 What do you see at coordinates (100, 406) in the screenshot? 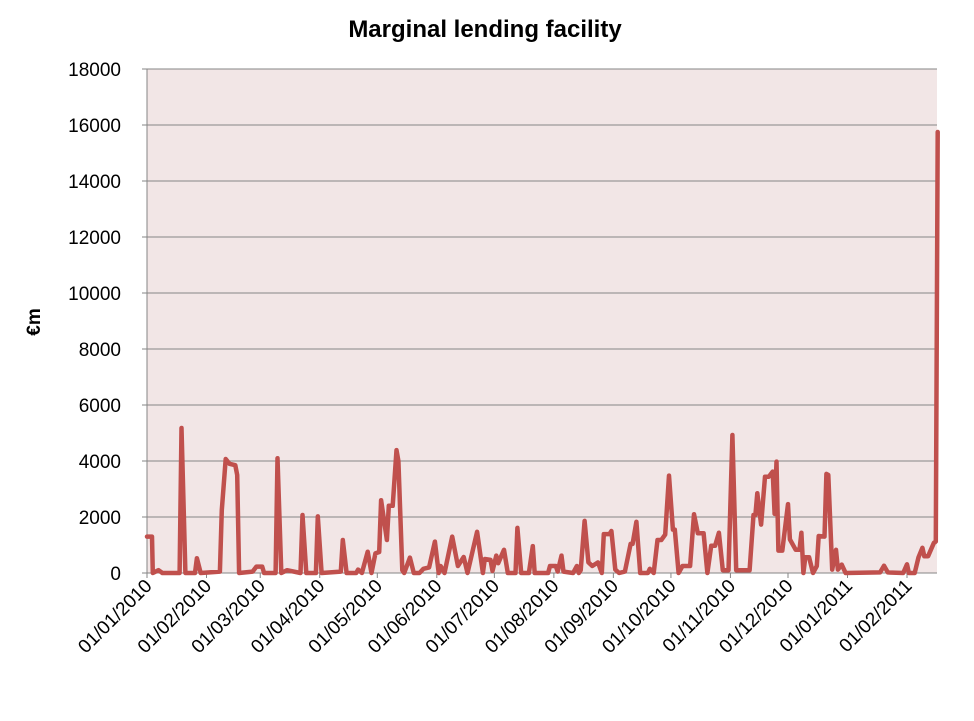
I see `y-tick-label: 6000` at bounding box center [100, 406].